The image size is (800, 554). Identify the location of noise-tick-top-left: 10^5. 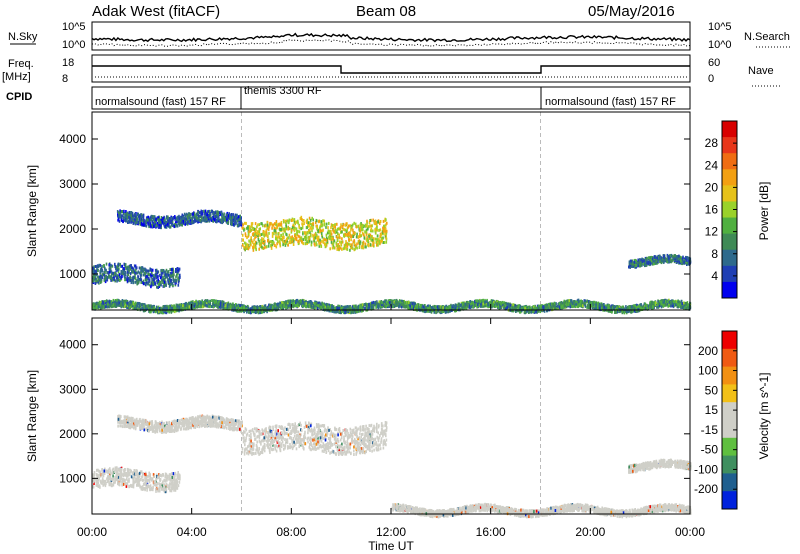
(74, 27).